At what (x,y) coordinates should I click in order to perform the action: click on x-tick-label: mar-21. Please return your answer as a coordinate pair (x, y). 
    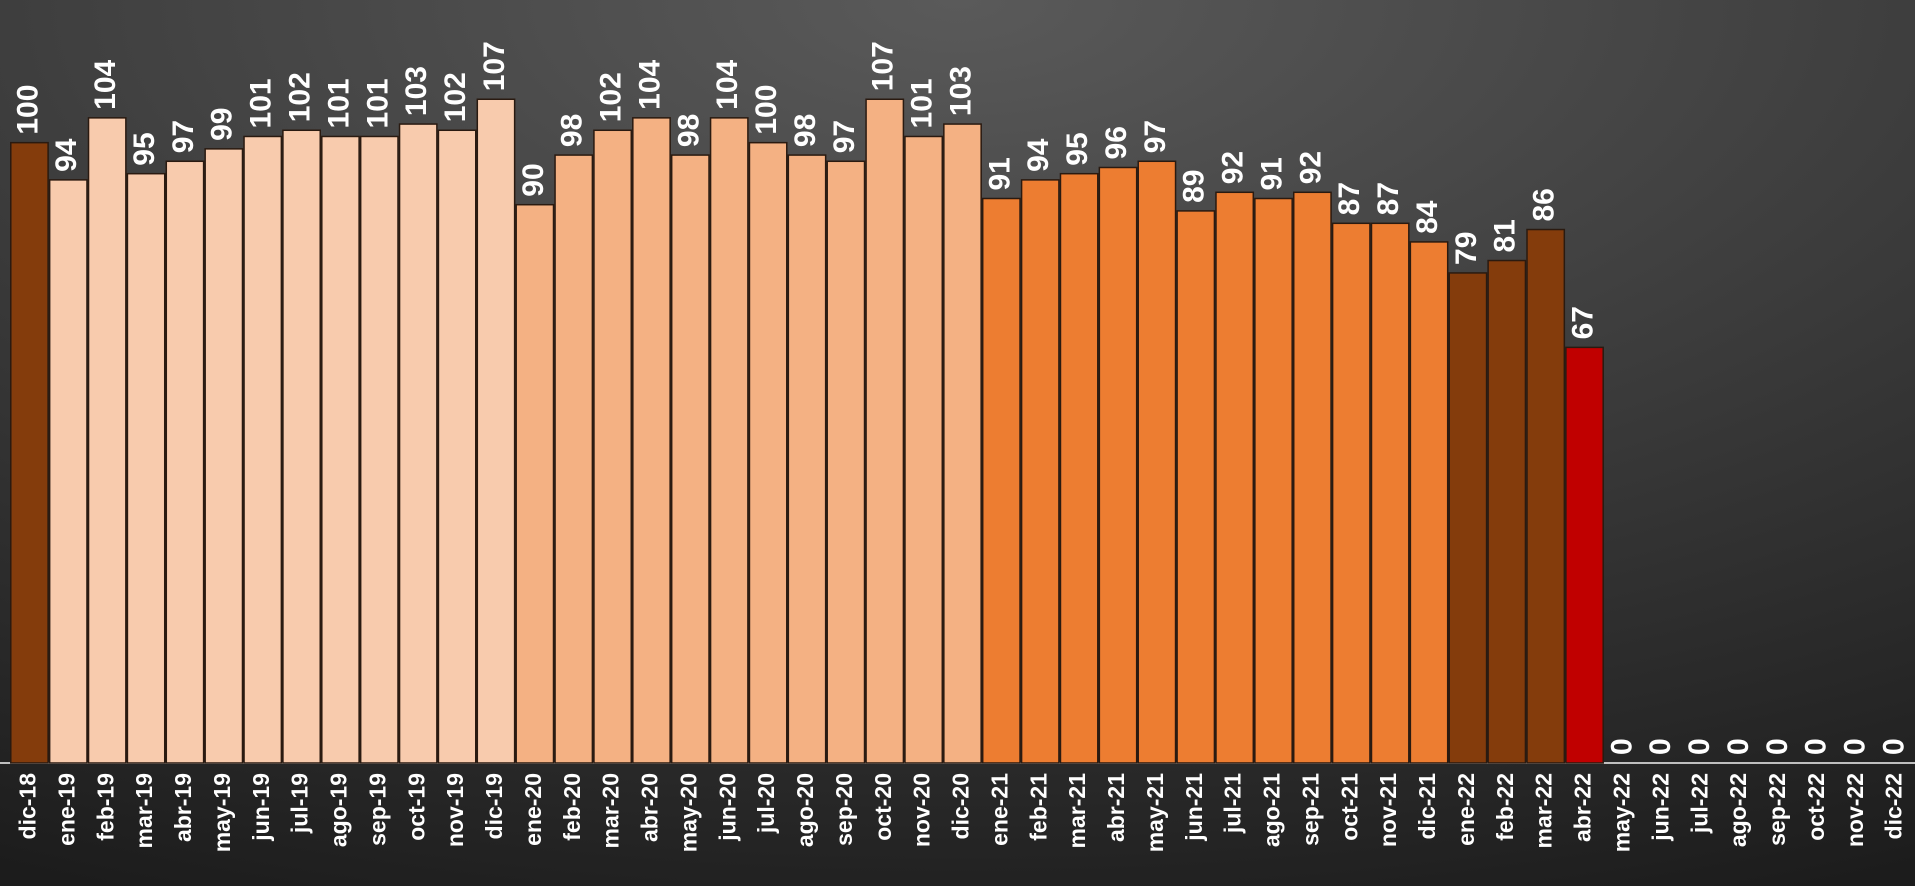
    Looking at the image, I should click on (1077, 811).